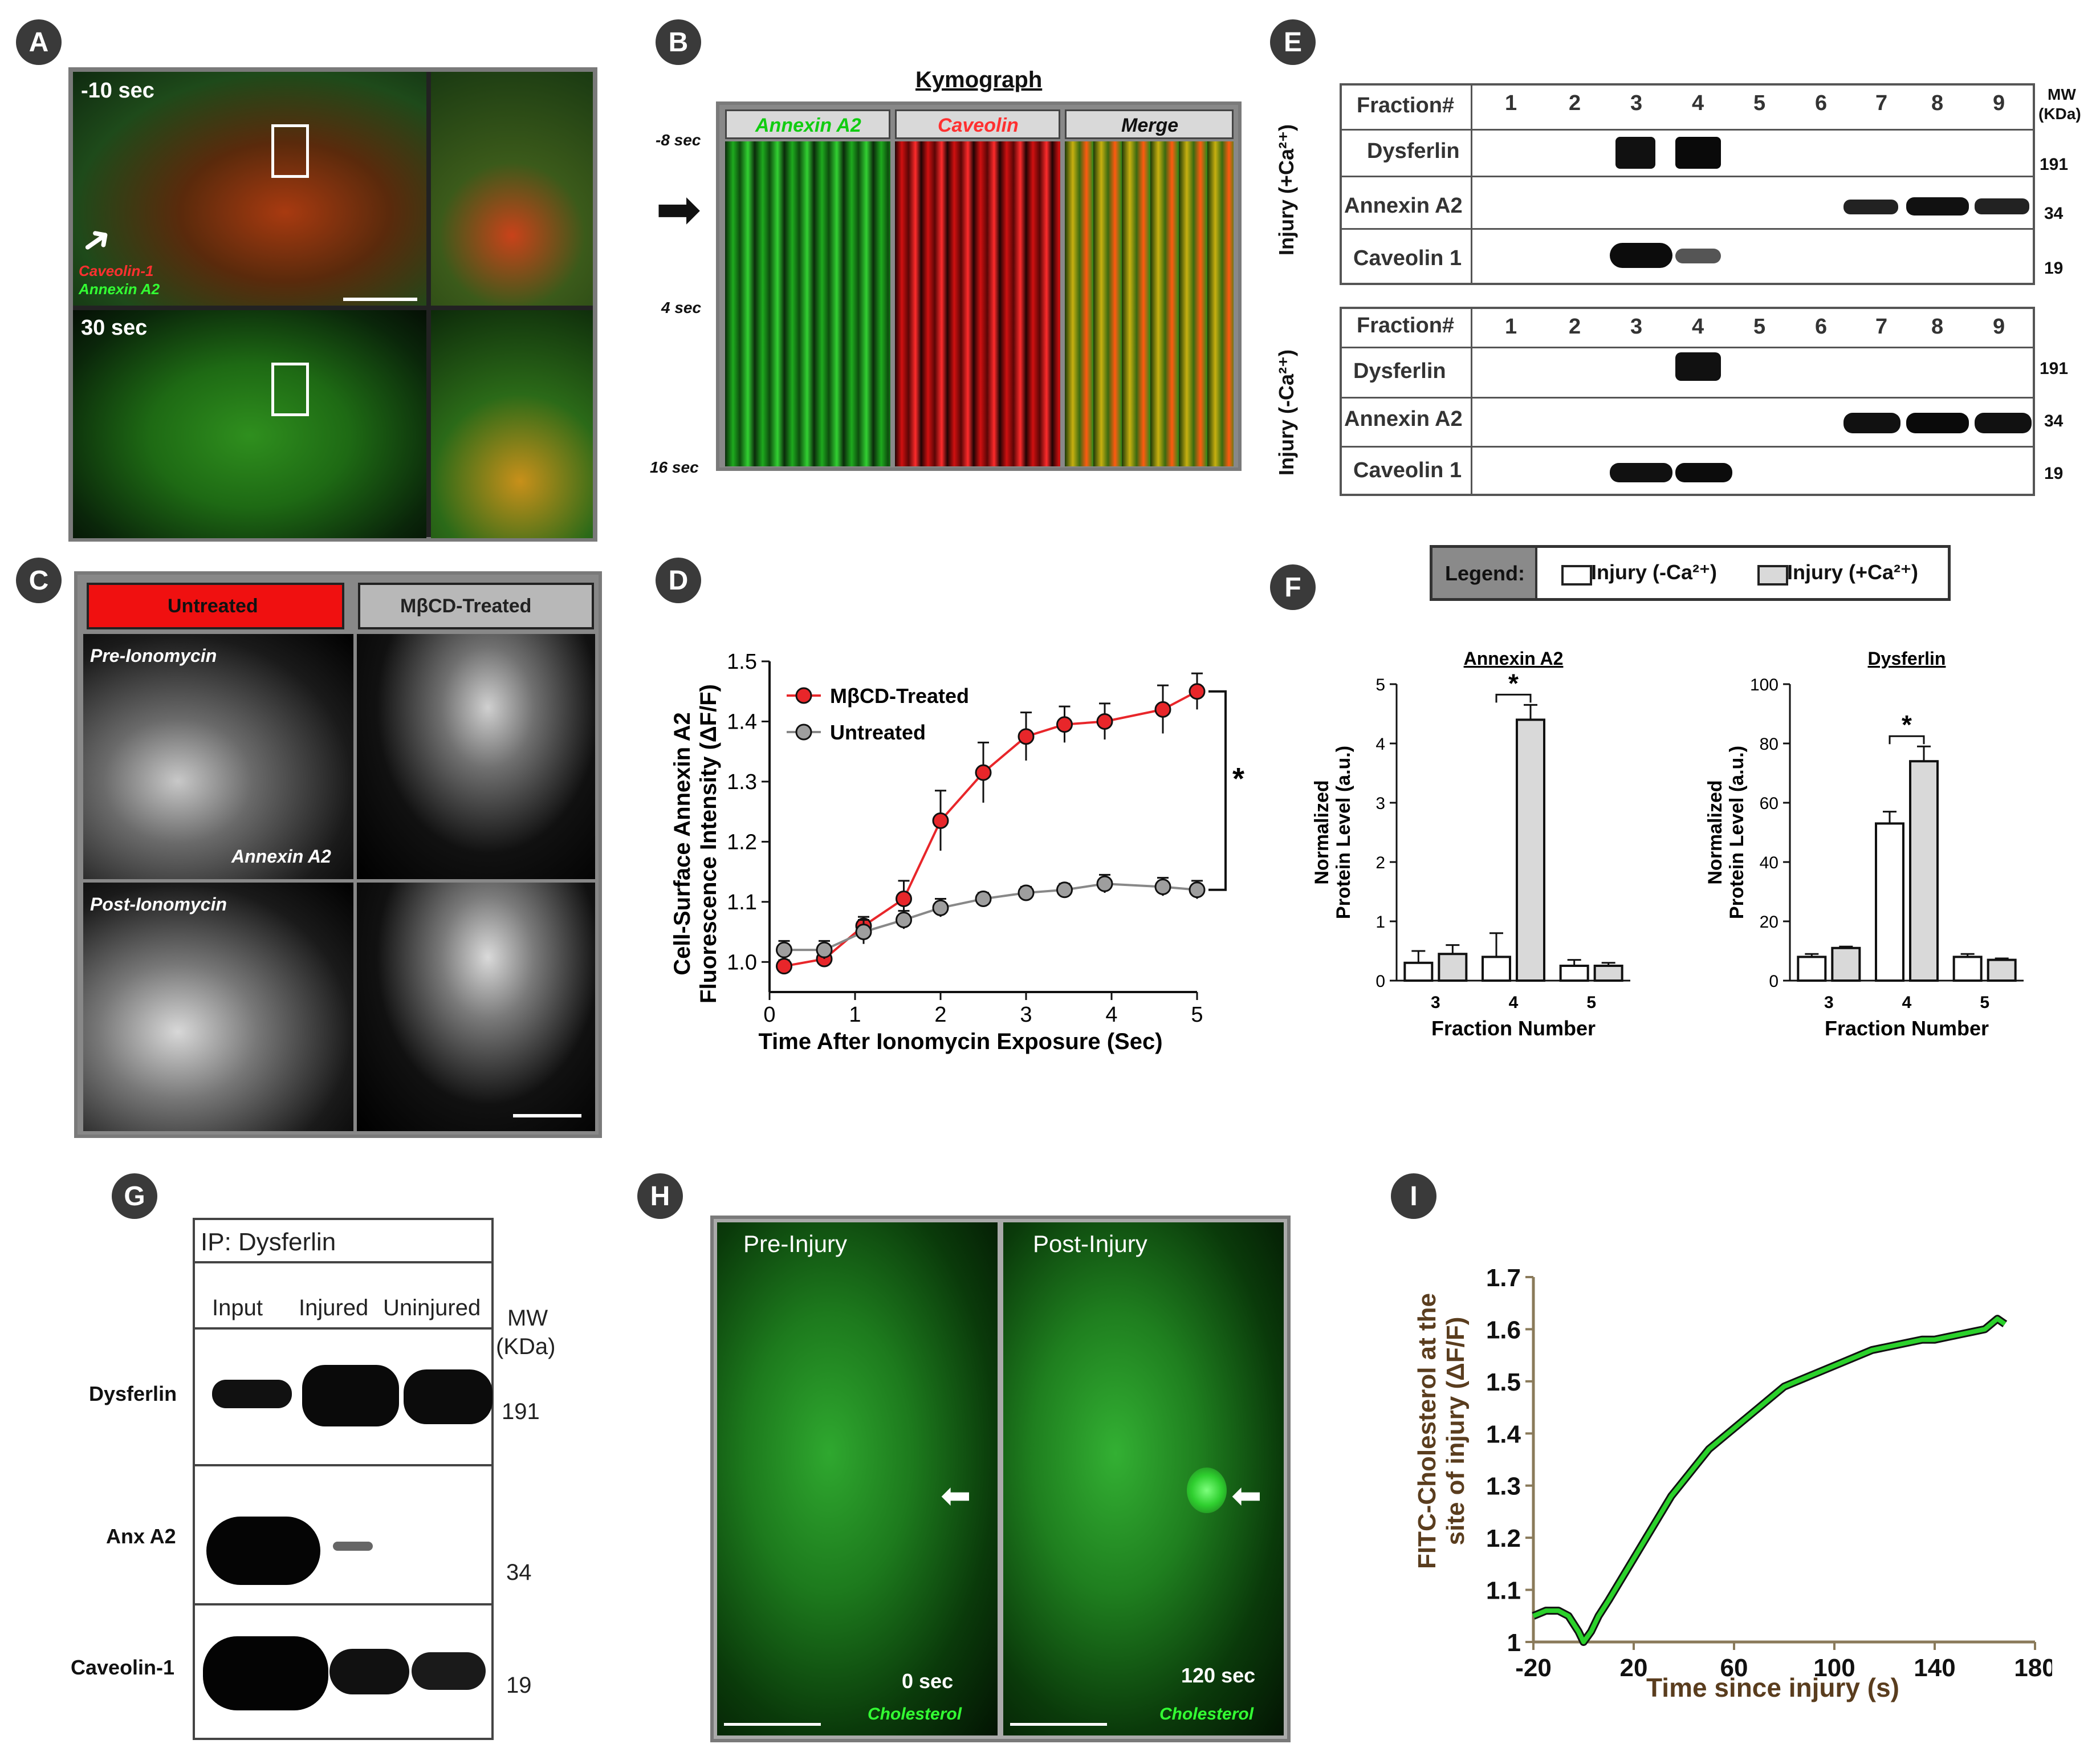 The width and height of the screenshot is (2100, 1756). Describe the element at coordinates (380, 299) in the screenshot. I see `panel-a-scale-bar` at that location.